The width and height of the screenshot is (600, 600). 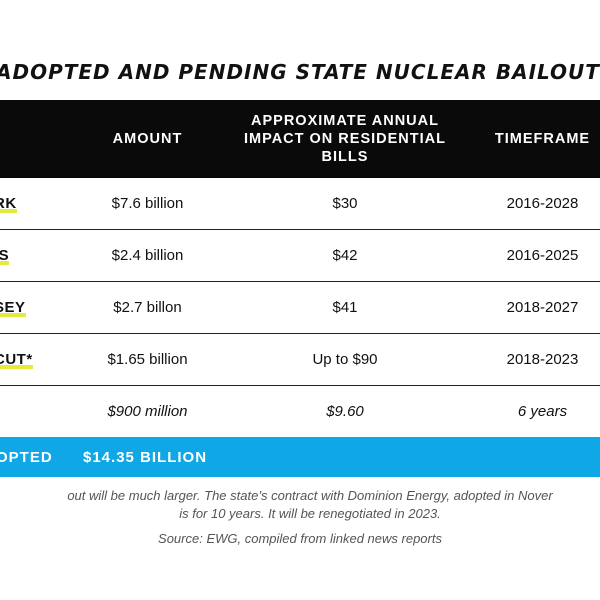 I want to click on total-label: OPTED, so click(x=26, y=457).